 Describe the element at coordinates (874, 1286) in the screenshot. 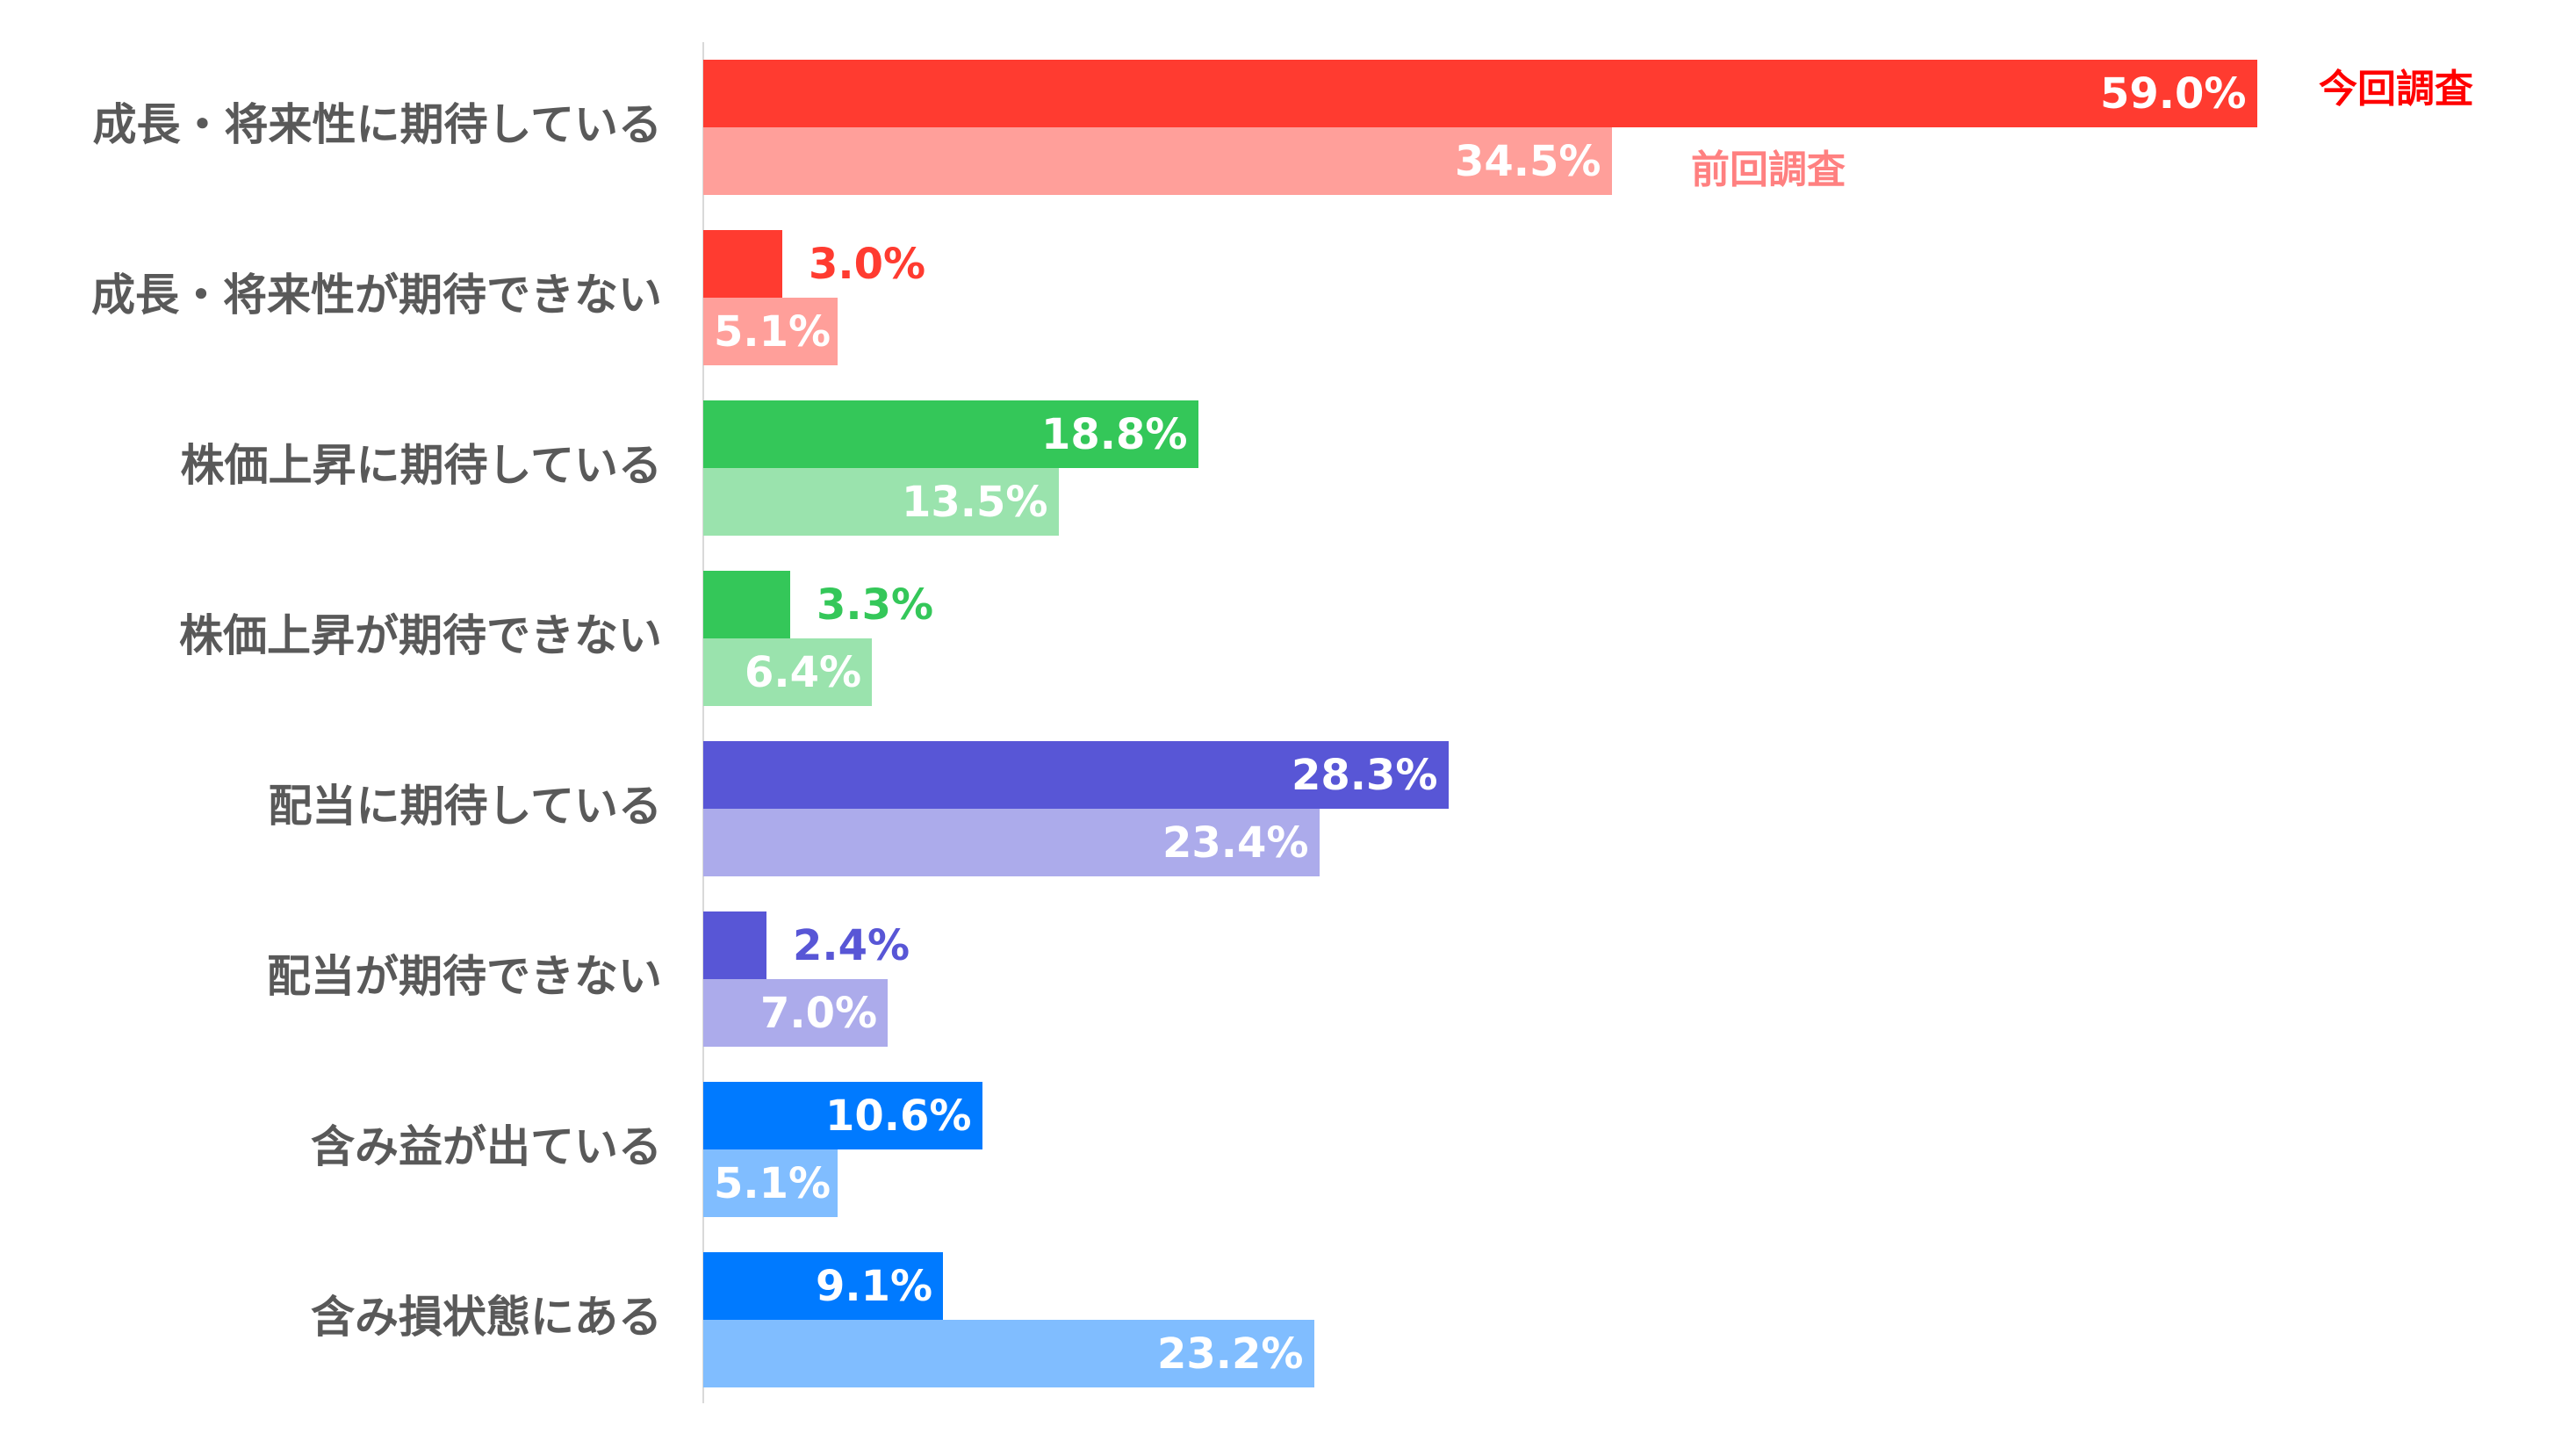

I see `value-label-current-7: 9.1%` at that location.